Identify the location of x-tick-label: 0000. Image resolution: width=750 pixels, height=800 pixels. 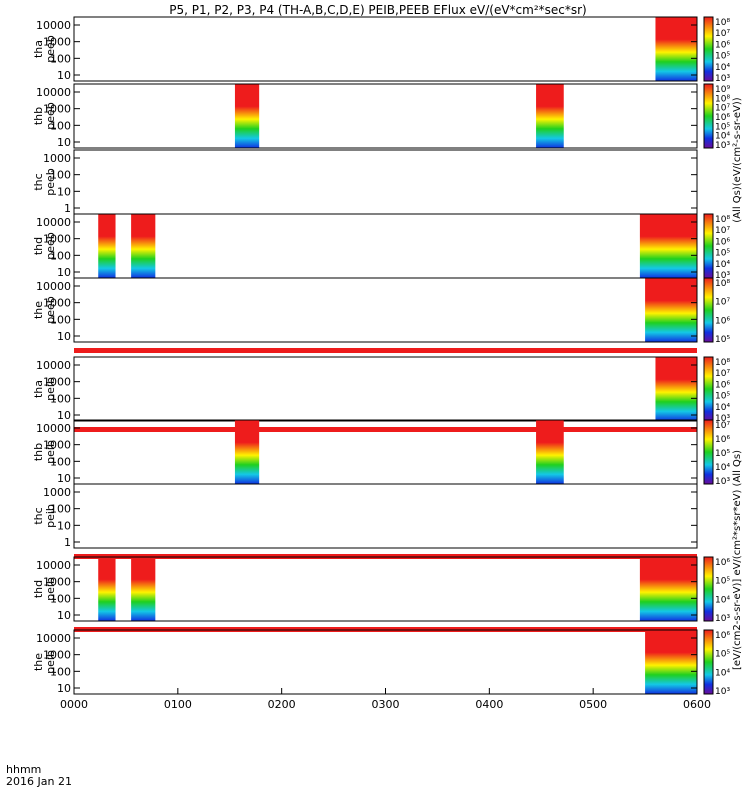
(74, 704).